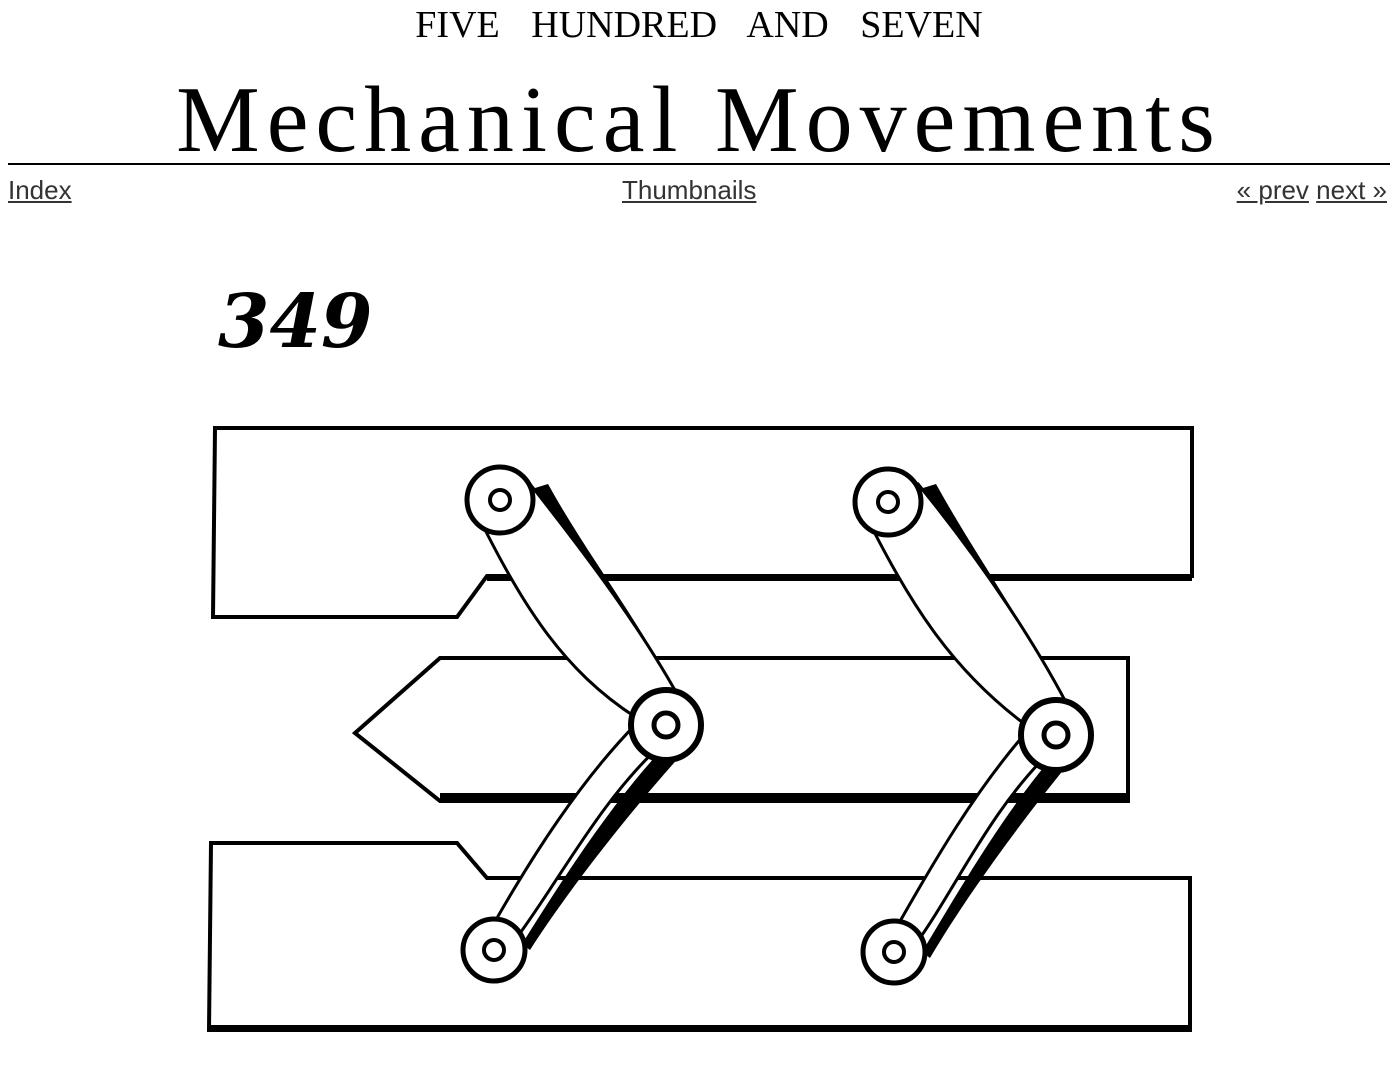  I want to click on pager: « prev next », so click(1312, 190).